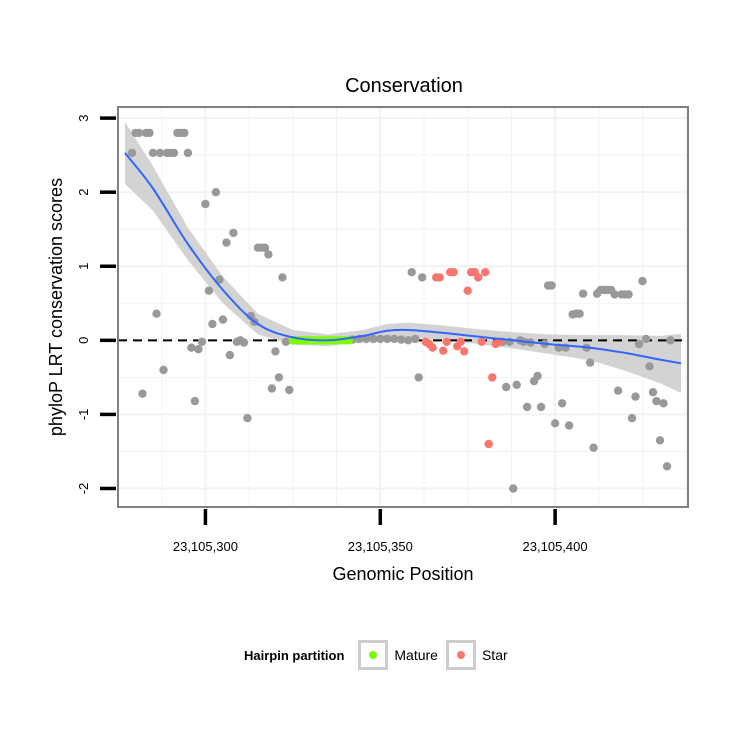 Image resolution: width=750 pixels, height=750 pixels. What do you see at coordinates (83, 340) in the screenshot?
I see `y-tick-label: 0` at bounding box center [83, 340].